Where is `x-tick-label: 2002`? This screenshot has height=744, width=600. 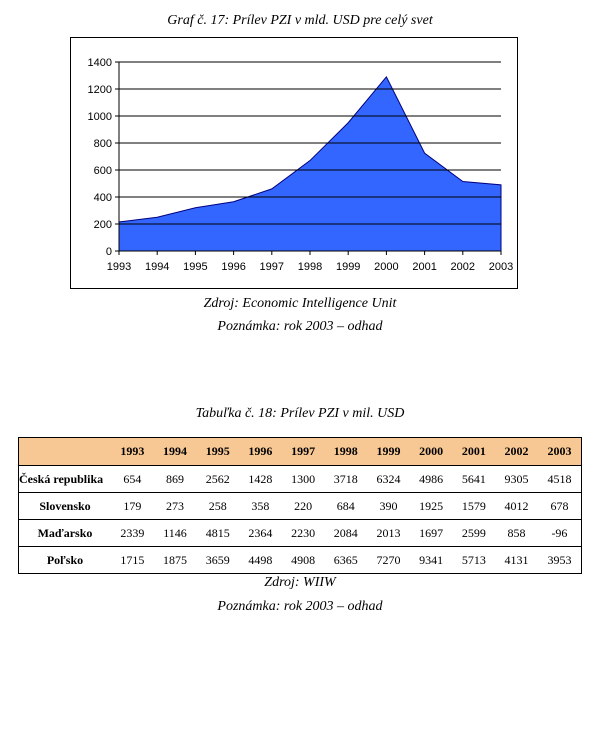
x-tick-label: 2002 is located at coordinates (463, 267).